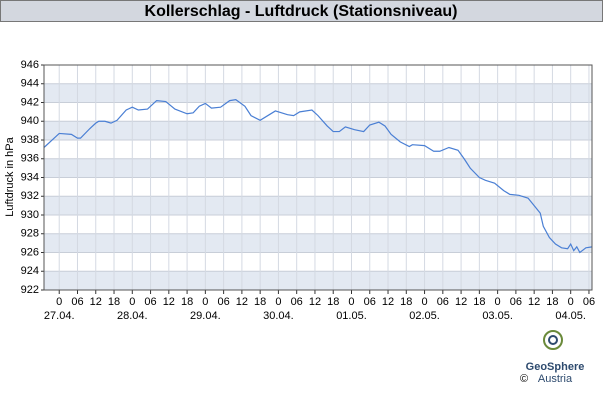 Image resolution: width=603 pixels, height=405 pixels. What do you see at coordinates (424, 316) in the screenshot?
I see `date-label: 02.05.` at bounding box center [424, 316].